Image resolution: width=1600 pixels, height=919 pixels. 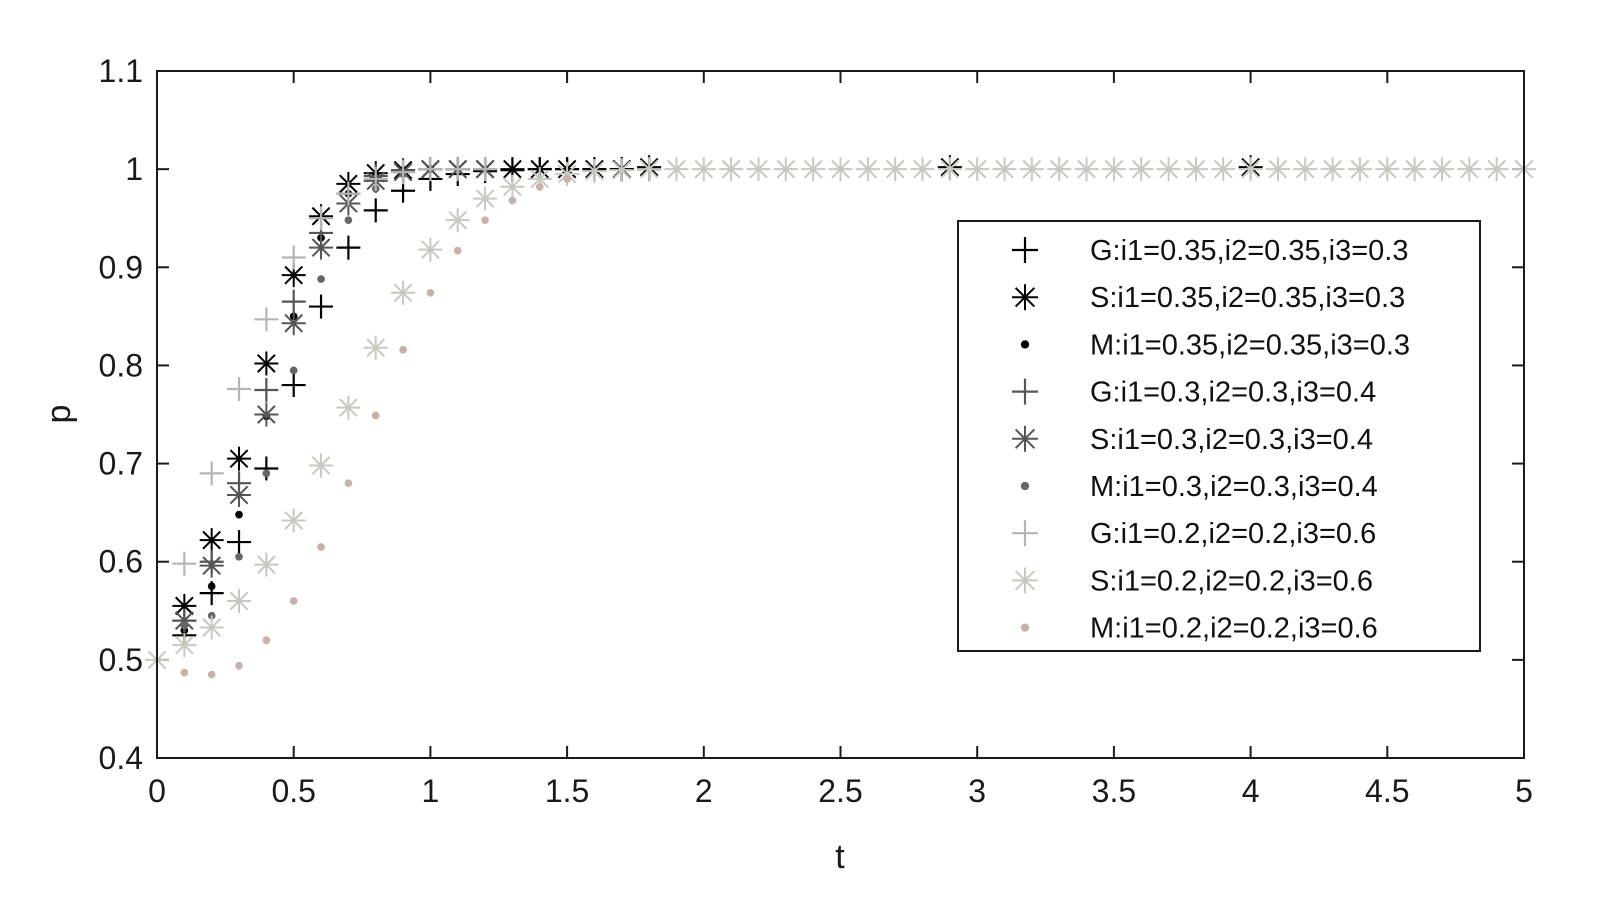 I want to click on y-tick-label: 0.9, so click(x=121, y=267).